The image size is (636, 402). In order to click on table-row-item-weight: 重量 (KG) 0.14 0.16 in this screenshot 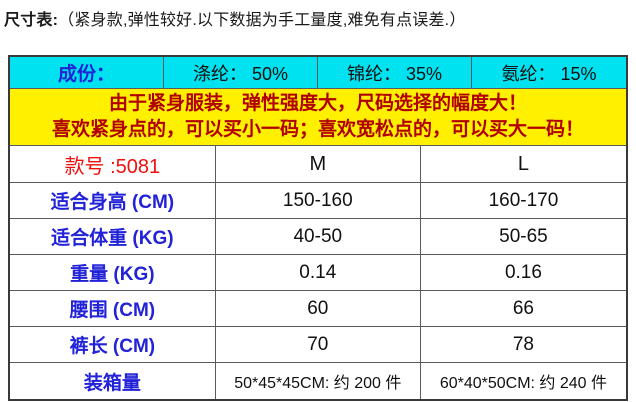, I will do `click(318, 273)`.